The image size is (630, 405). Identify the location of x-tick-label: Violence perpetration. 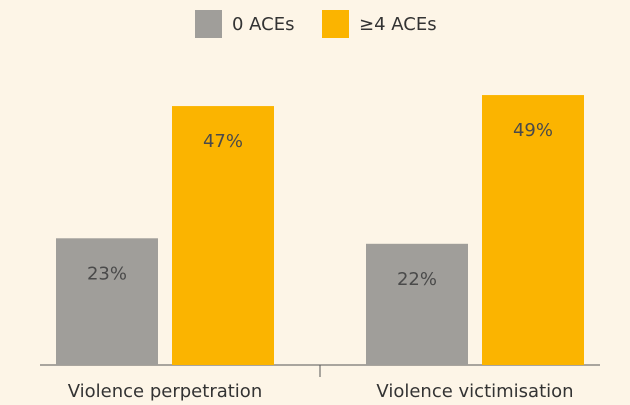
(165, 391).